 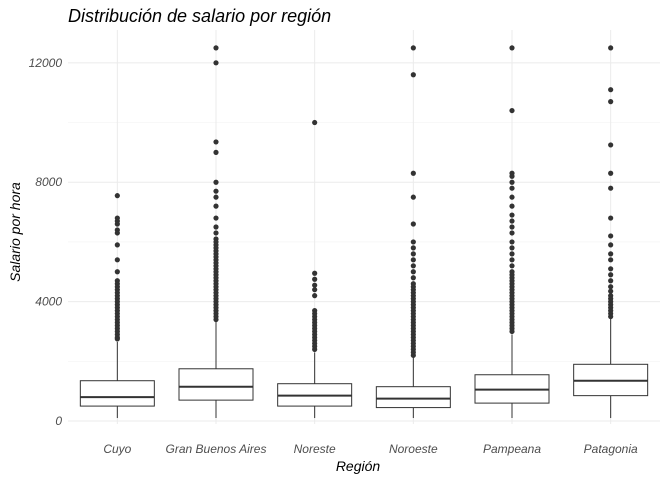 I want to click on box-cuyo, so click(x=117, y=306).